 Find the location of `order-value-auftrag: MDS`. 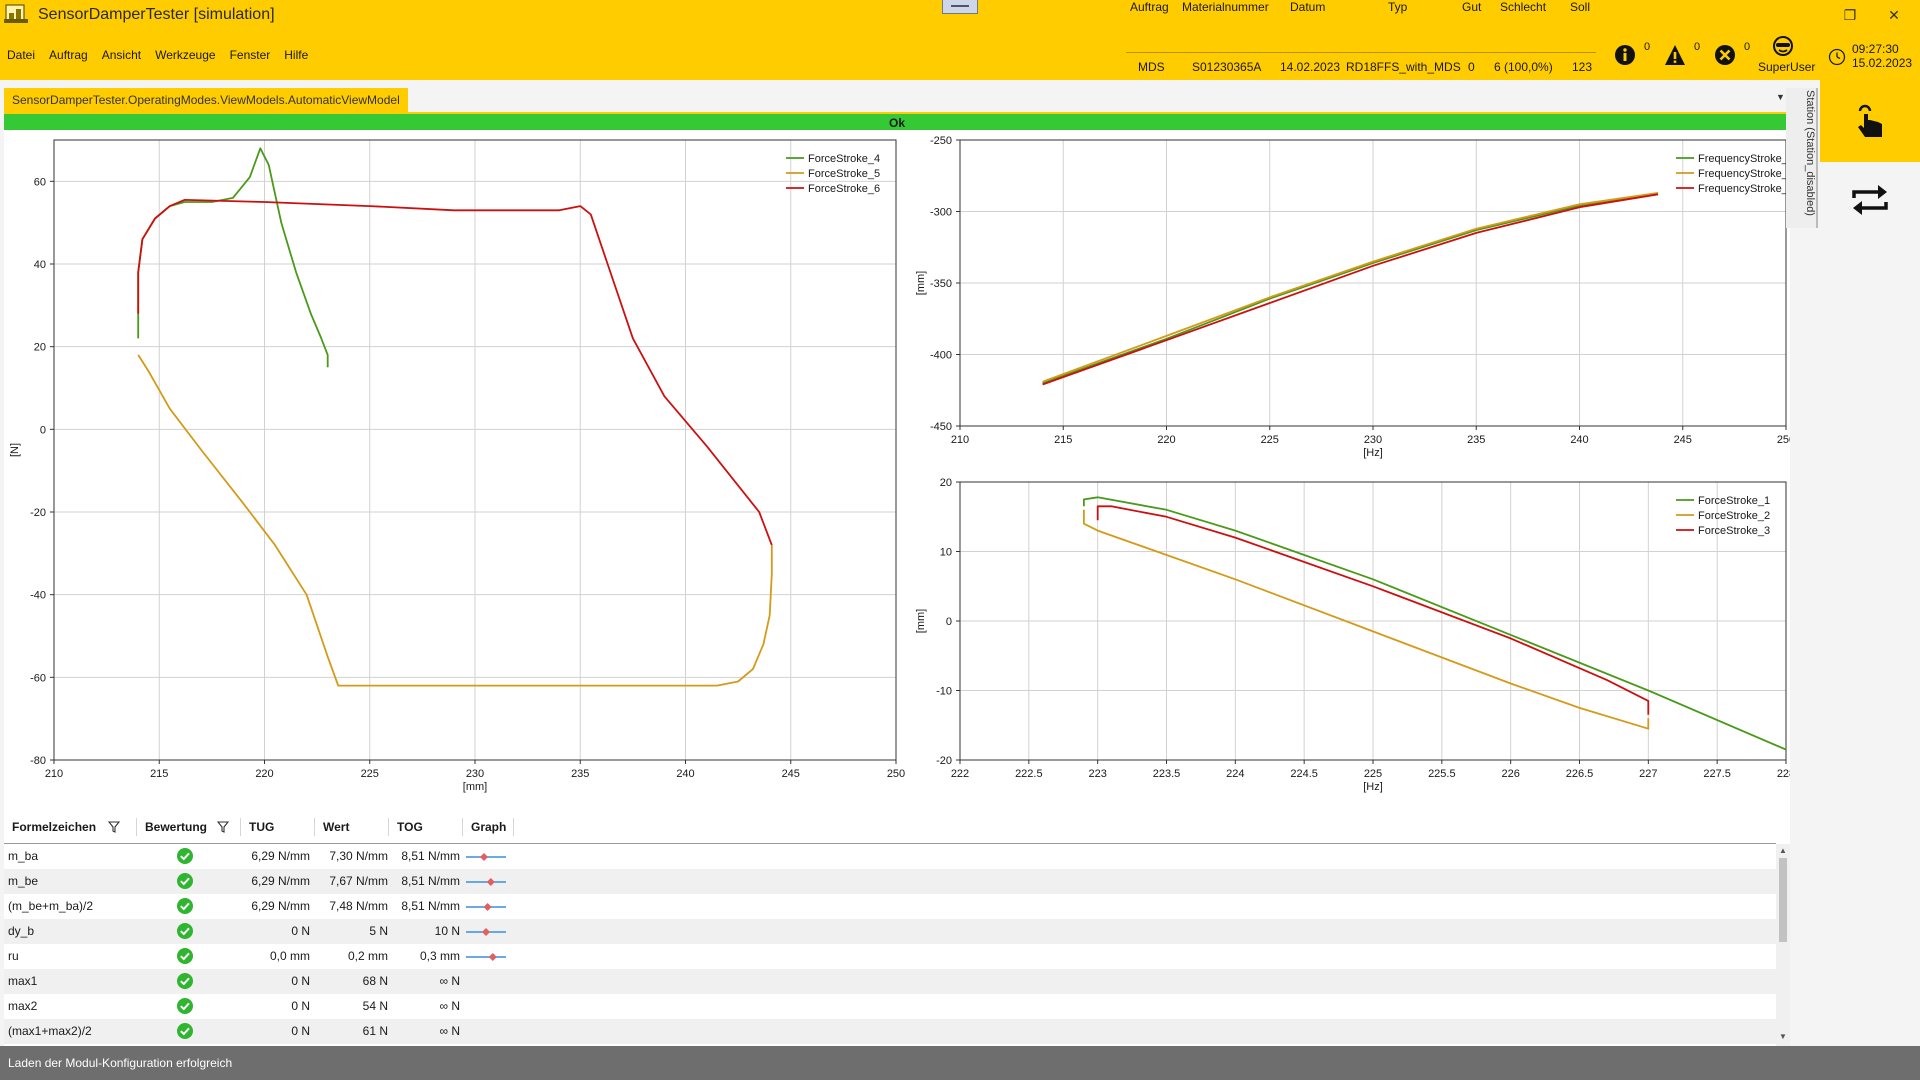

order-value-auftrag: MDS is located at coordinates (1151, 67).